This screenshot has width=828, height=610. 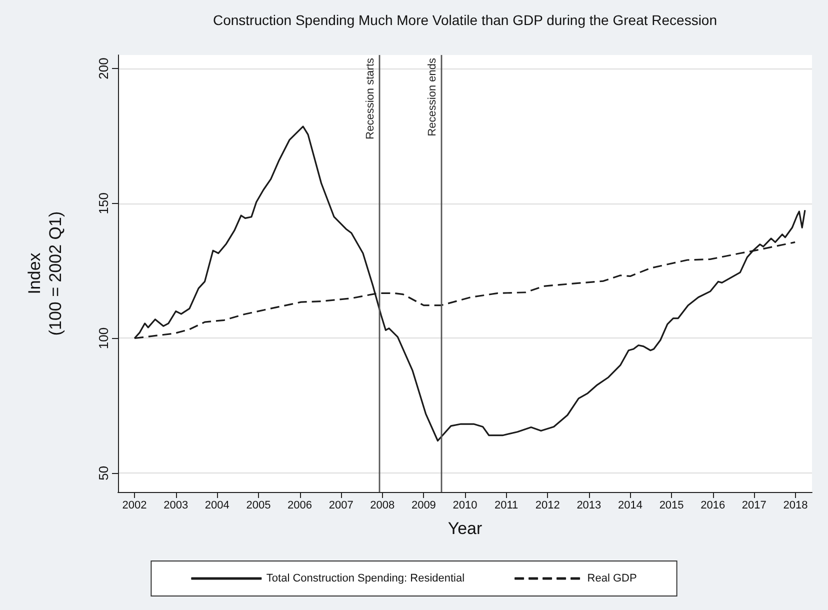 I want to click on x-tick-label: 2002, so click(x=134, y=506).